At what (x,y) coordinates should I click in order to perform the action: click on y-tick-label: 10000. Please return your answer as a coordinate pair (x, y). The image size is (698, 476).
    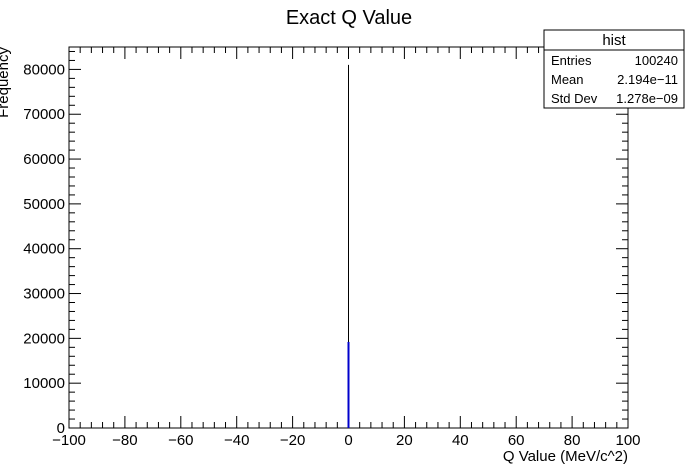
    Looking at the image, I should click on (44, 383).